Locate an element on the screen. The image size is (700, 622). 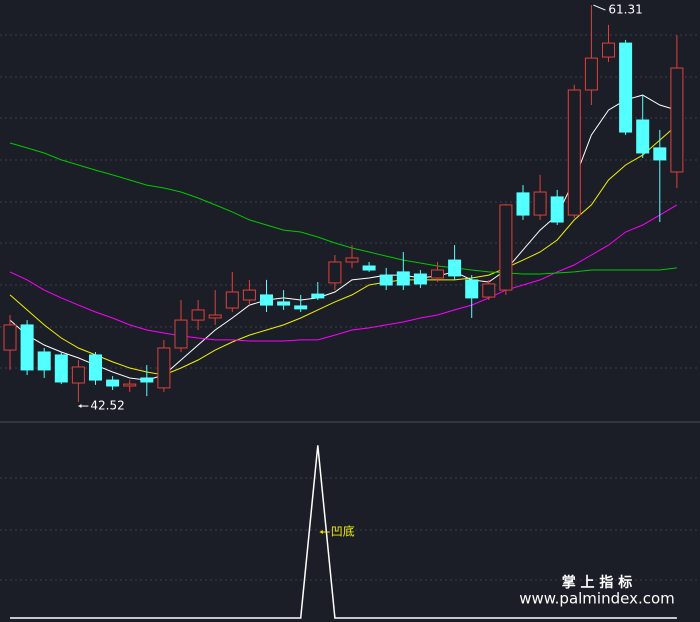
annotation-label: 42.52 is located at coordinates (107, 406).